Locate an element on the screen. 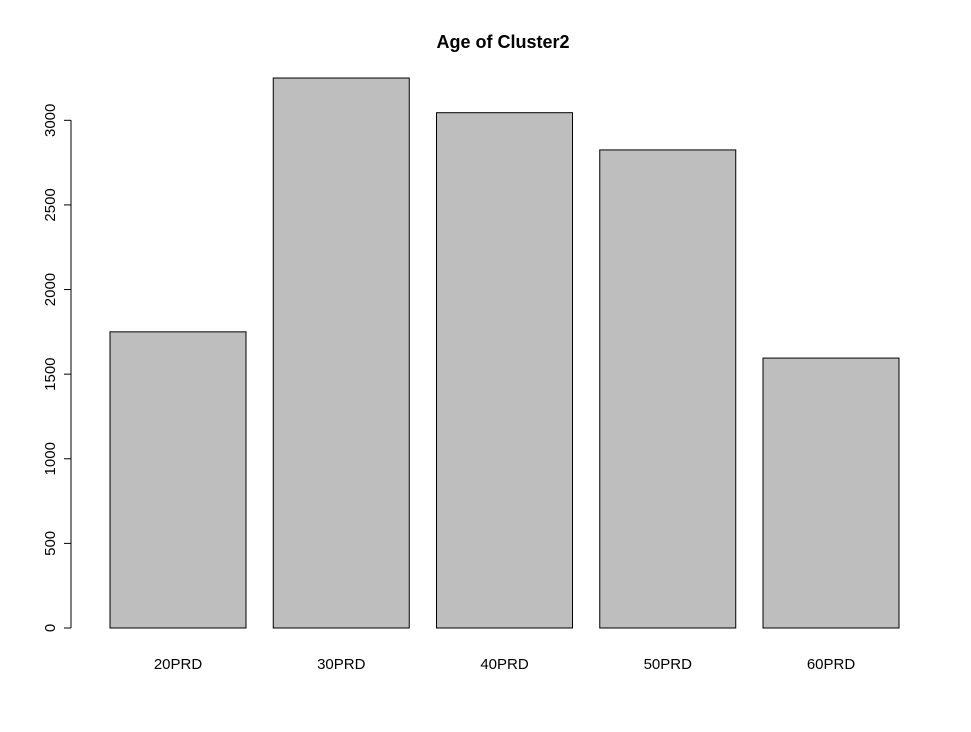 This screenshot has height=732, width=971. y-tick-label: 3000 is located at coordinates (50, 120).